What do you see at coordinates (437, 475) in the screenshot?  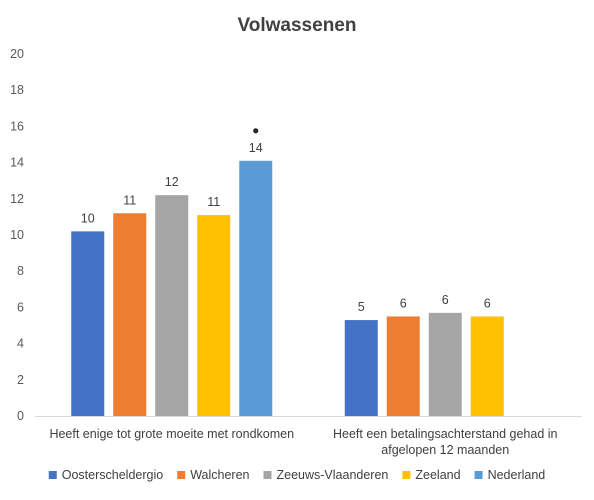 I see `legend-label: Zeeland` at bounding box center [437, 475].